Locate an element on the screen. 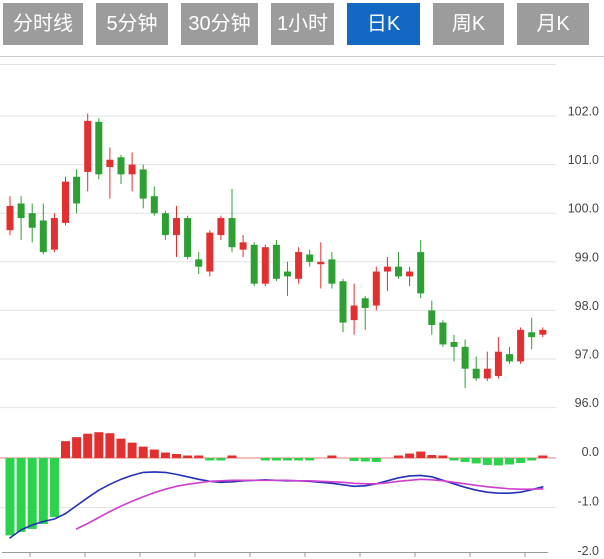  tab-daily-k: 日K is located at coordinates (383, 24).